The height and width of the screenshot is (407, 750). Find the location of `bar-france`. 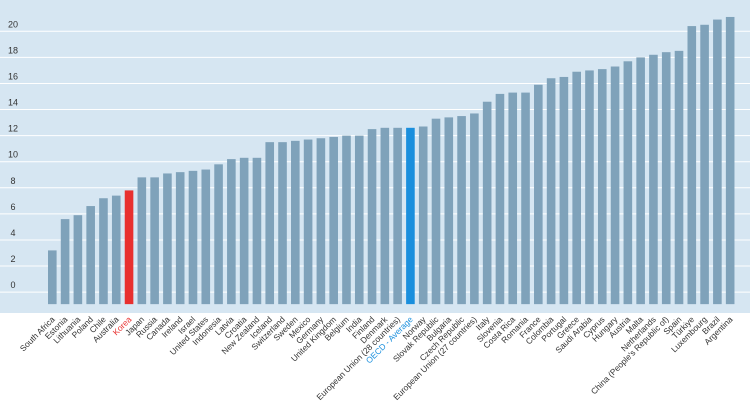

bar-france is located at coordinates (538, 194).